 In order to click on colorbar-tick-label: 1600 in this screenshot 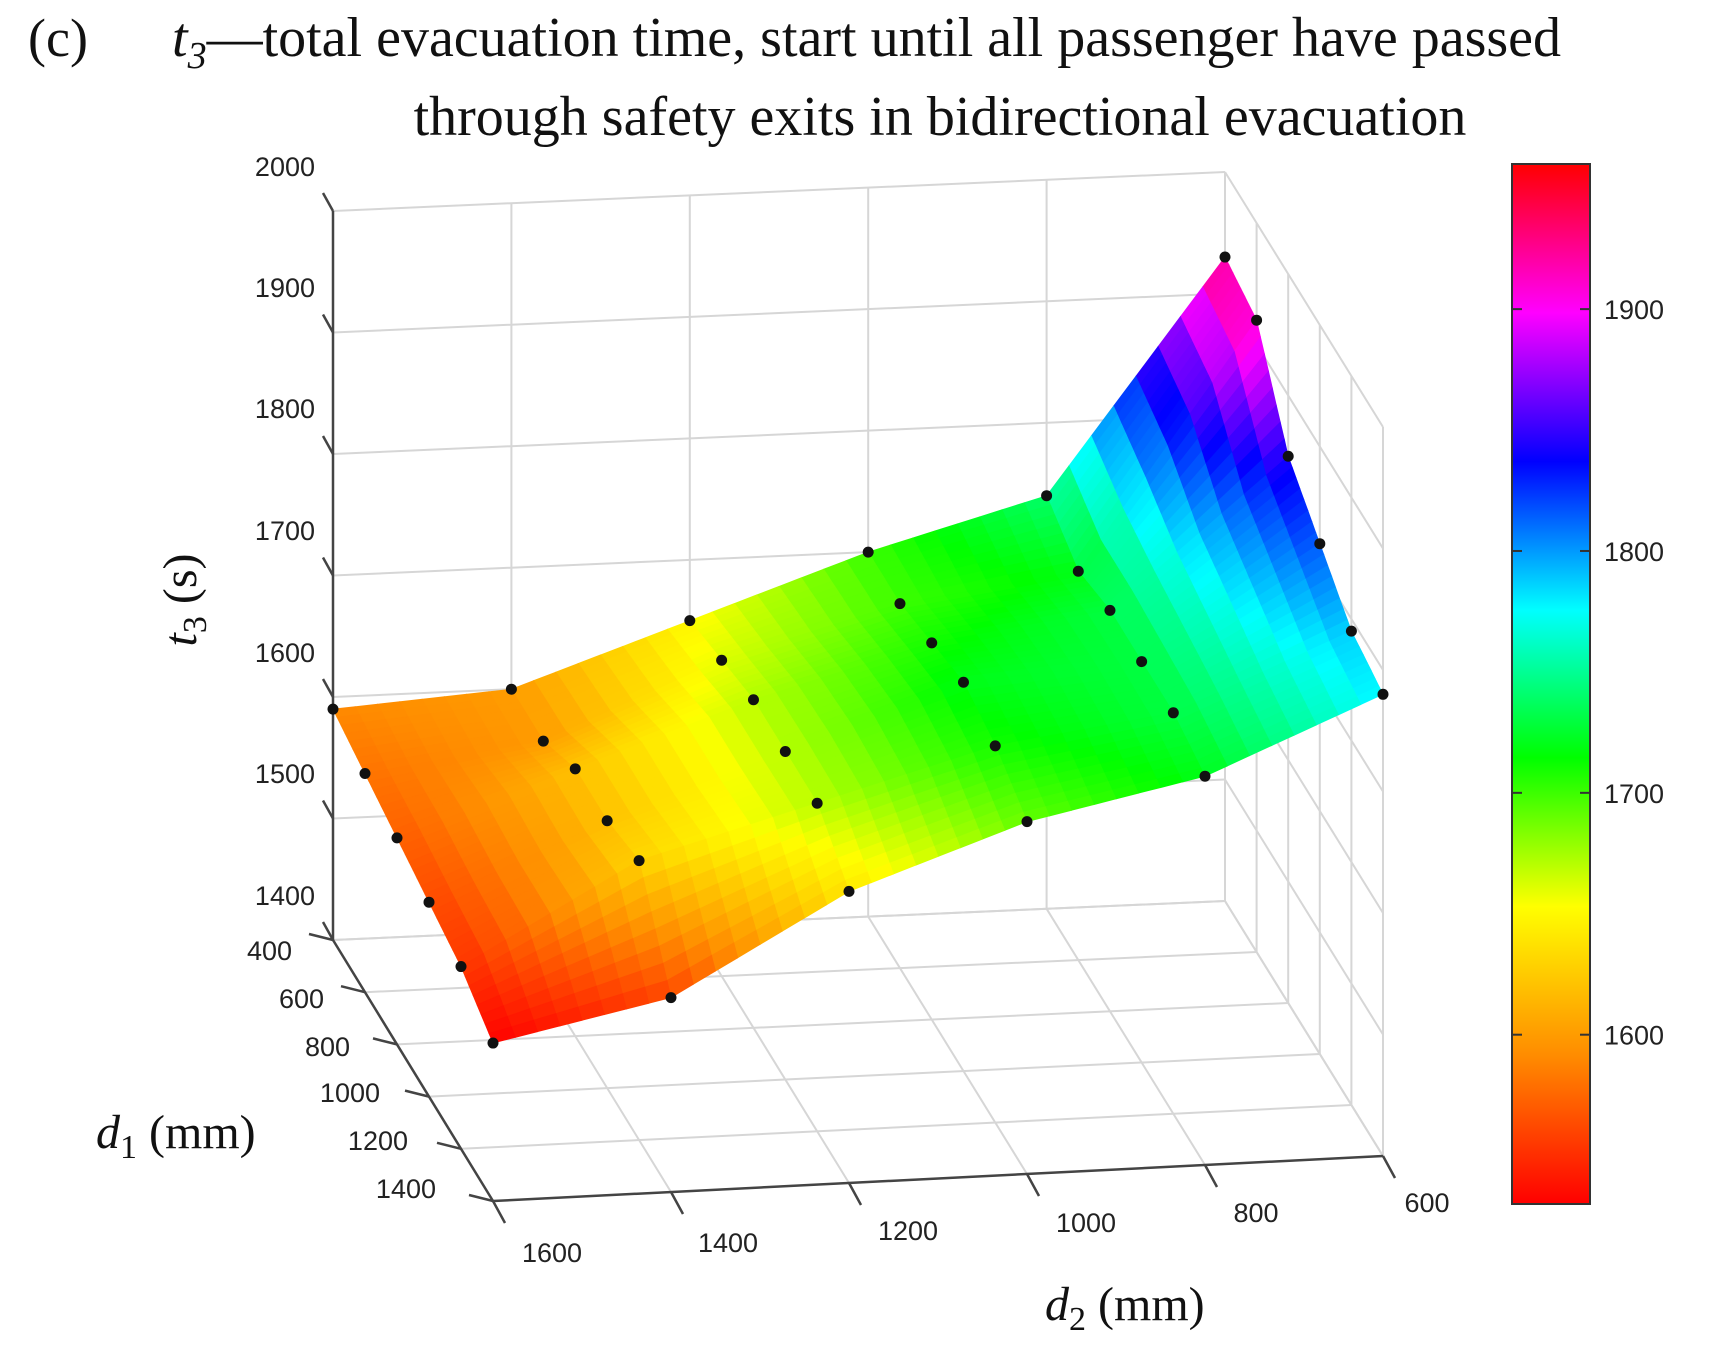, I will do `click(1634, 1036)`.